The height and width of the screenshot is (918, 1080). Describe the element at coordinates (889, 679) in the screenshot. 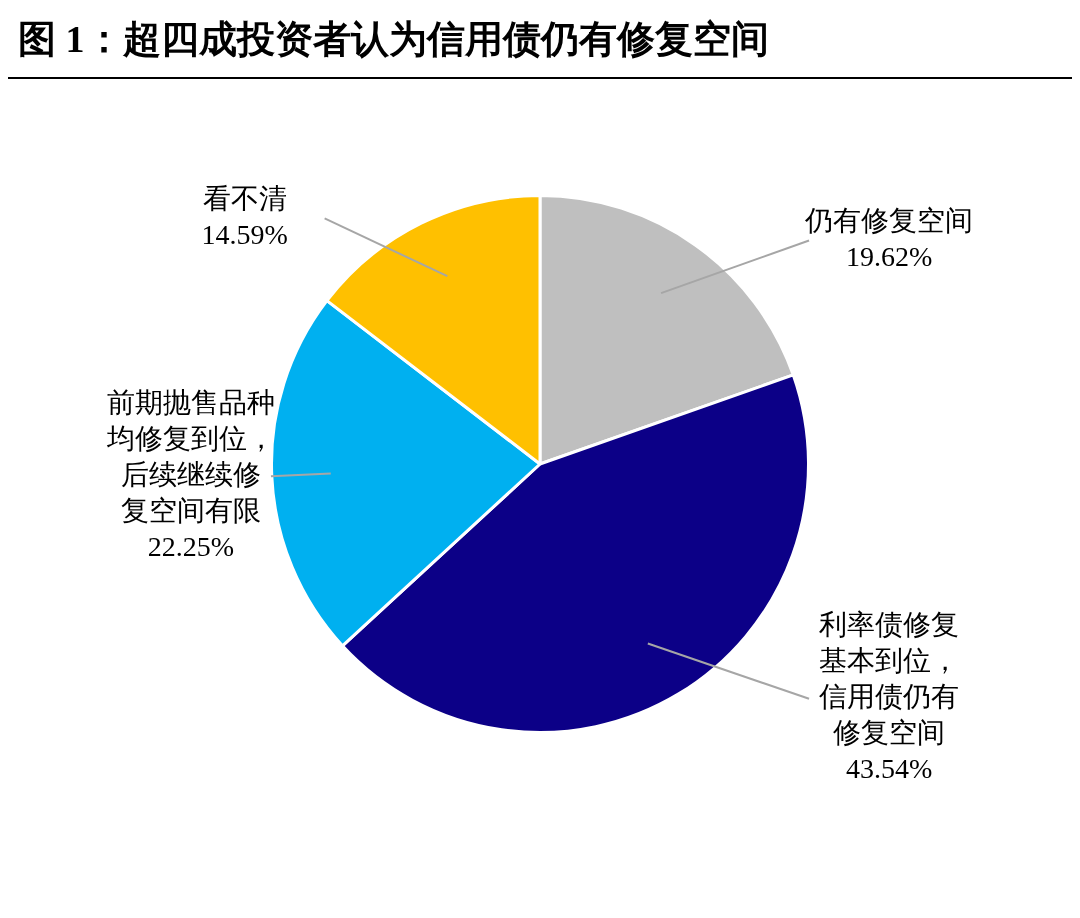

I see `slice-label: 利率债修复基本到位，信用债仍有修复空间` at that location.